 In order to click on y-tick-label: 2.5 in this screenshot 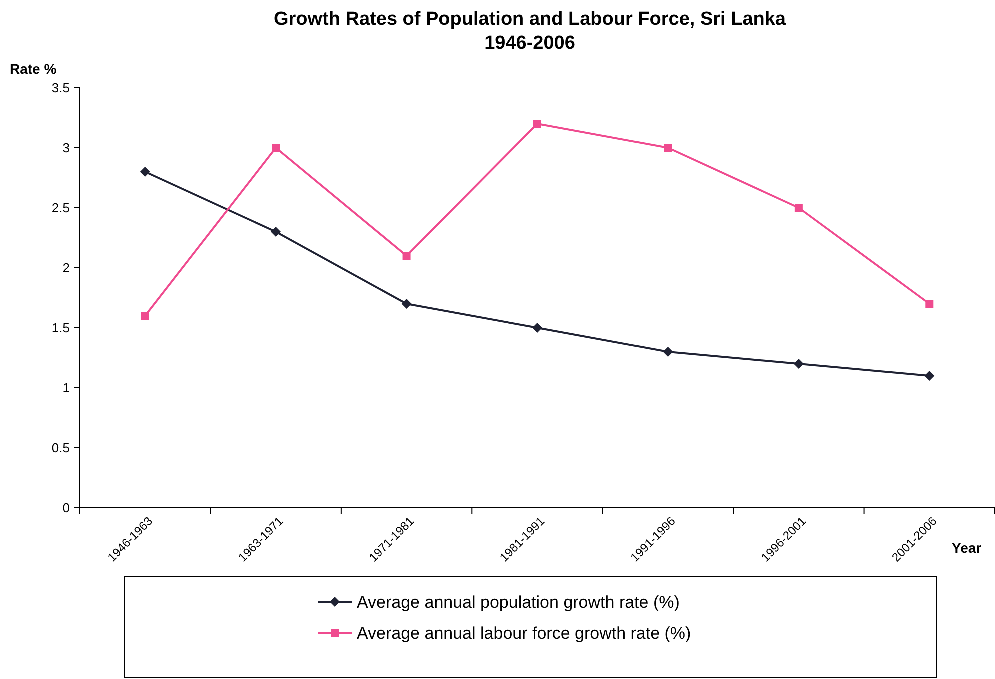, I will do `click(61, 208)`.